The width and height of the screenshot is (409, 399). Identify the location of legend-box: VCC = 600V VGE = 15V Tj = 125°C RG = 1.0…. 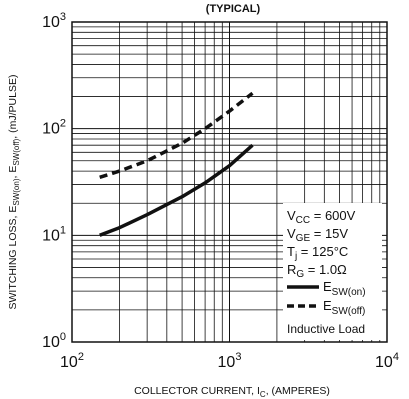
(332, 271).